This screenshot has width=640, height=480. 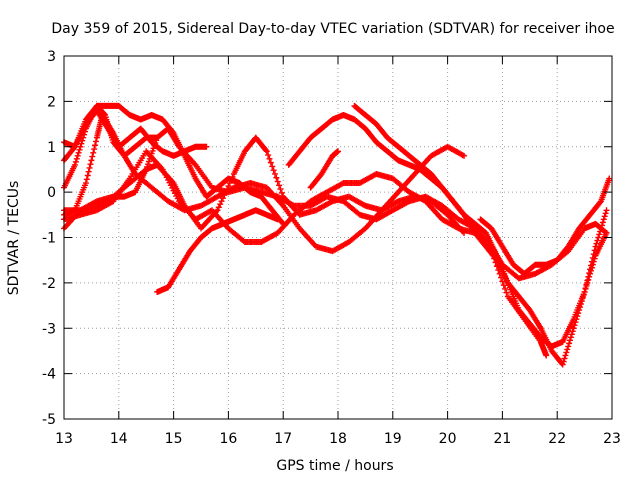 What do you see at coordinates (338, 439) in the screenshot?
I see `x-tick-label: 18` at bounding box center [338, 439].